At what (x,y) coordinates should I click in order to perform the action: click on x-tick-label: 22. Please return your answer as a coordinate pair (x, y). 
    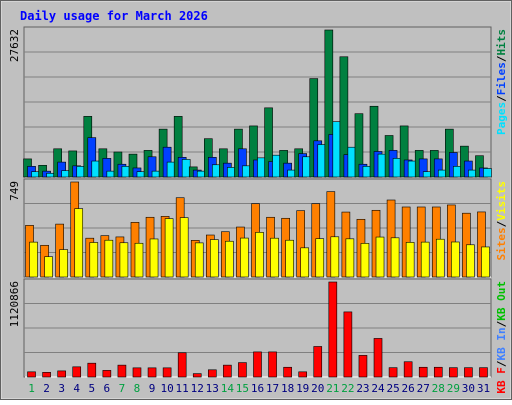
    Looking at the image, I should click on (347, 388).